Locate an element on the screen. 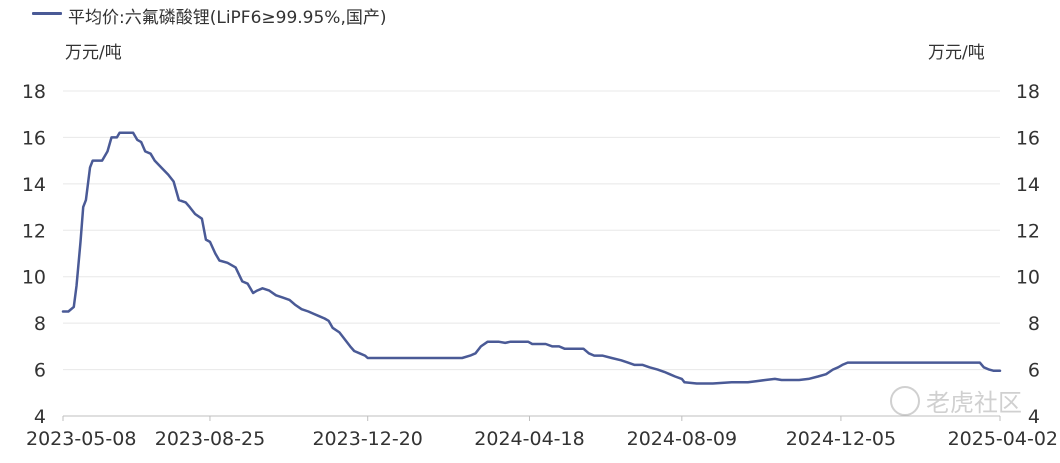 This screenshot has height=463, width=1060. x-tick-label: 2024-08-09 is located at coordinates (682, 439).